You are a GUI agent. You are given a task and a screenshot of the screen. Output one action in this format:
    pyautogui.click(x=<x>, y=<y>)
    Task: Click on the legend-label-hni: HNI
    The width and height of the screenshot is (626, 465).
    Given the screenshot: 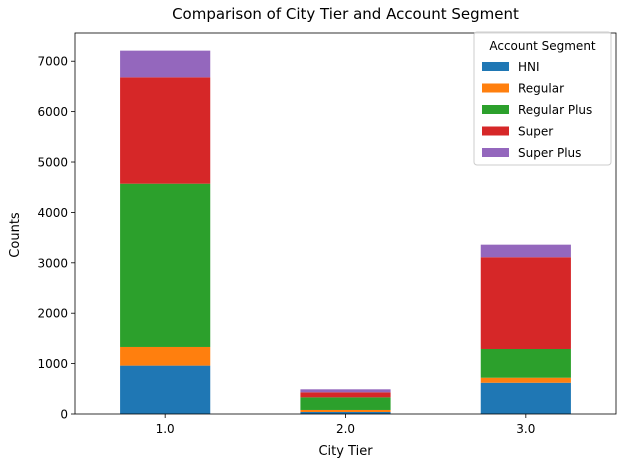 What is the action you would take?
    pyautogui.click(x=529, y=67)
    